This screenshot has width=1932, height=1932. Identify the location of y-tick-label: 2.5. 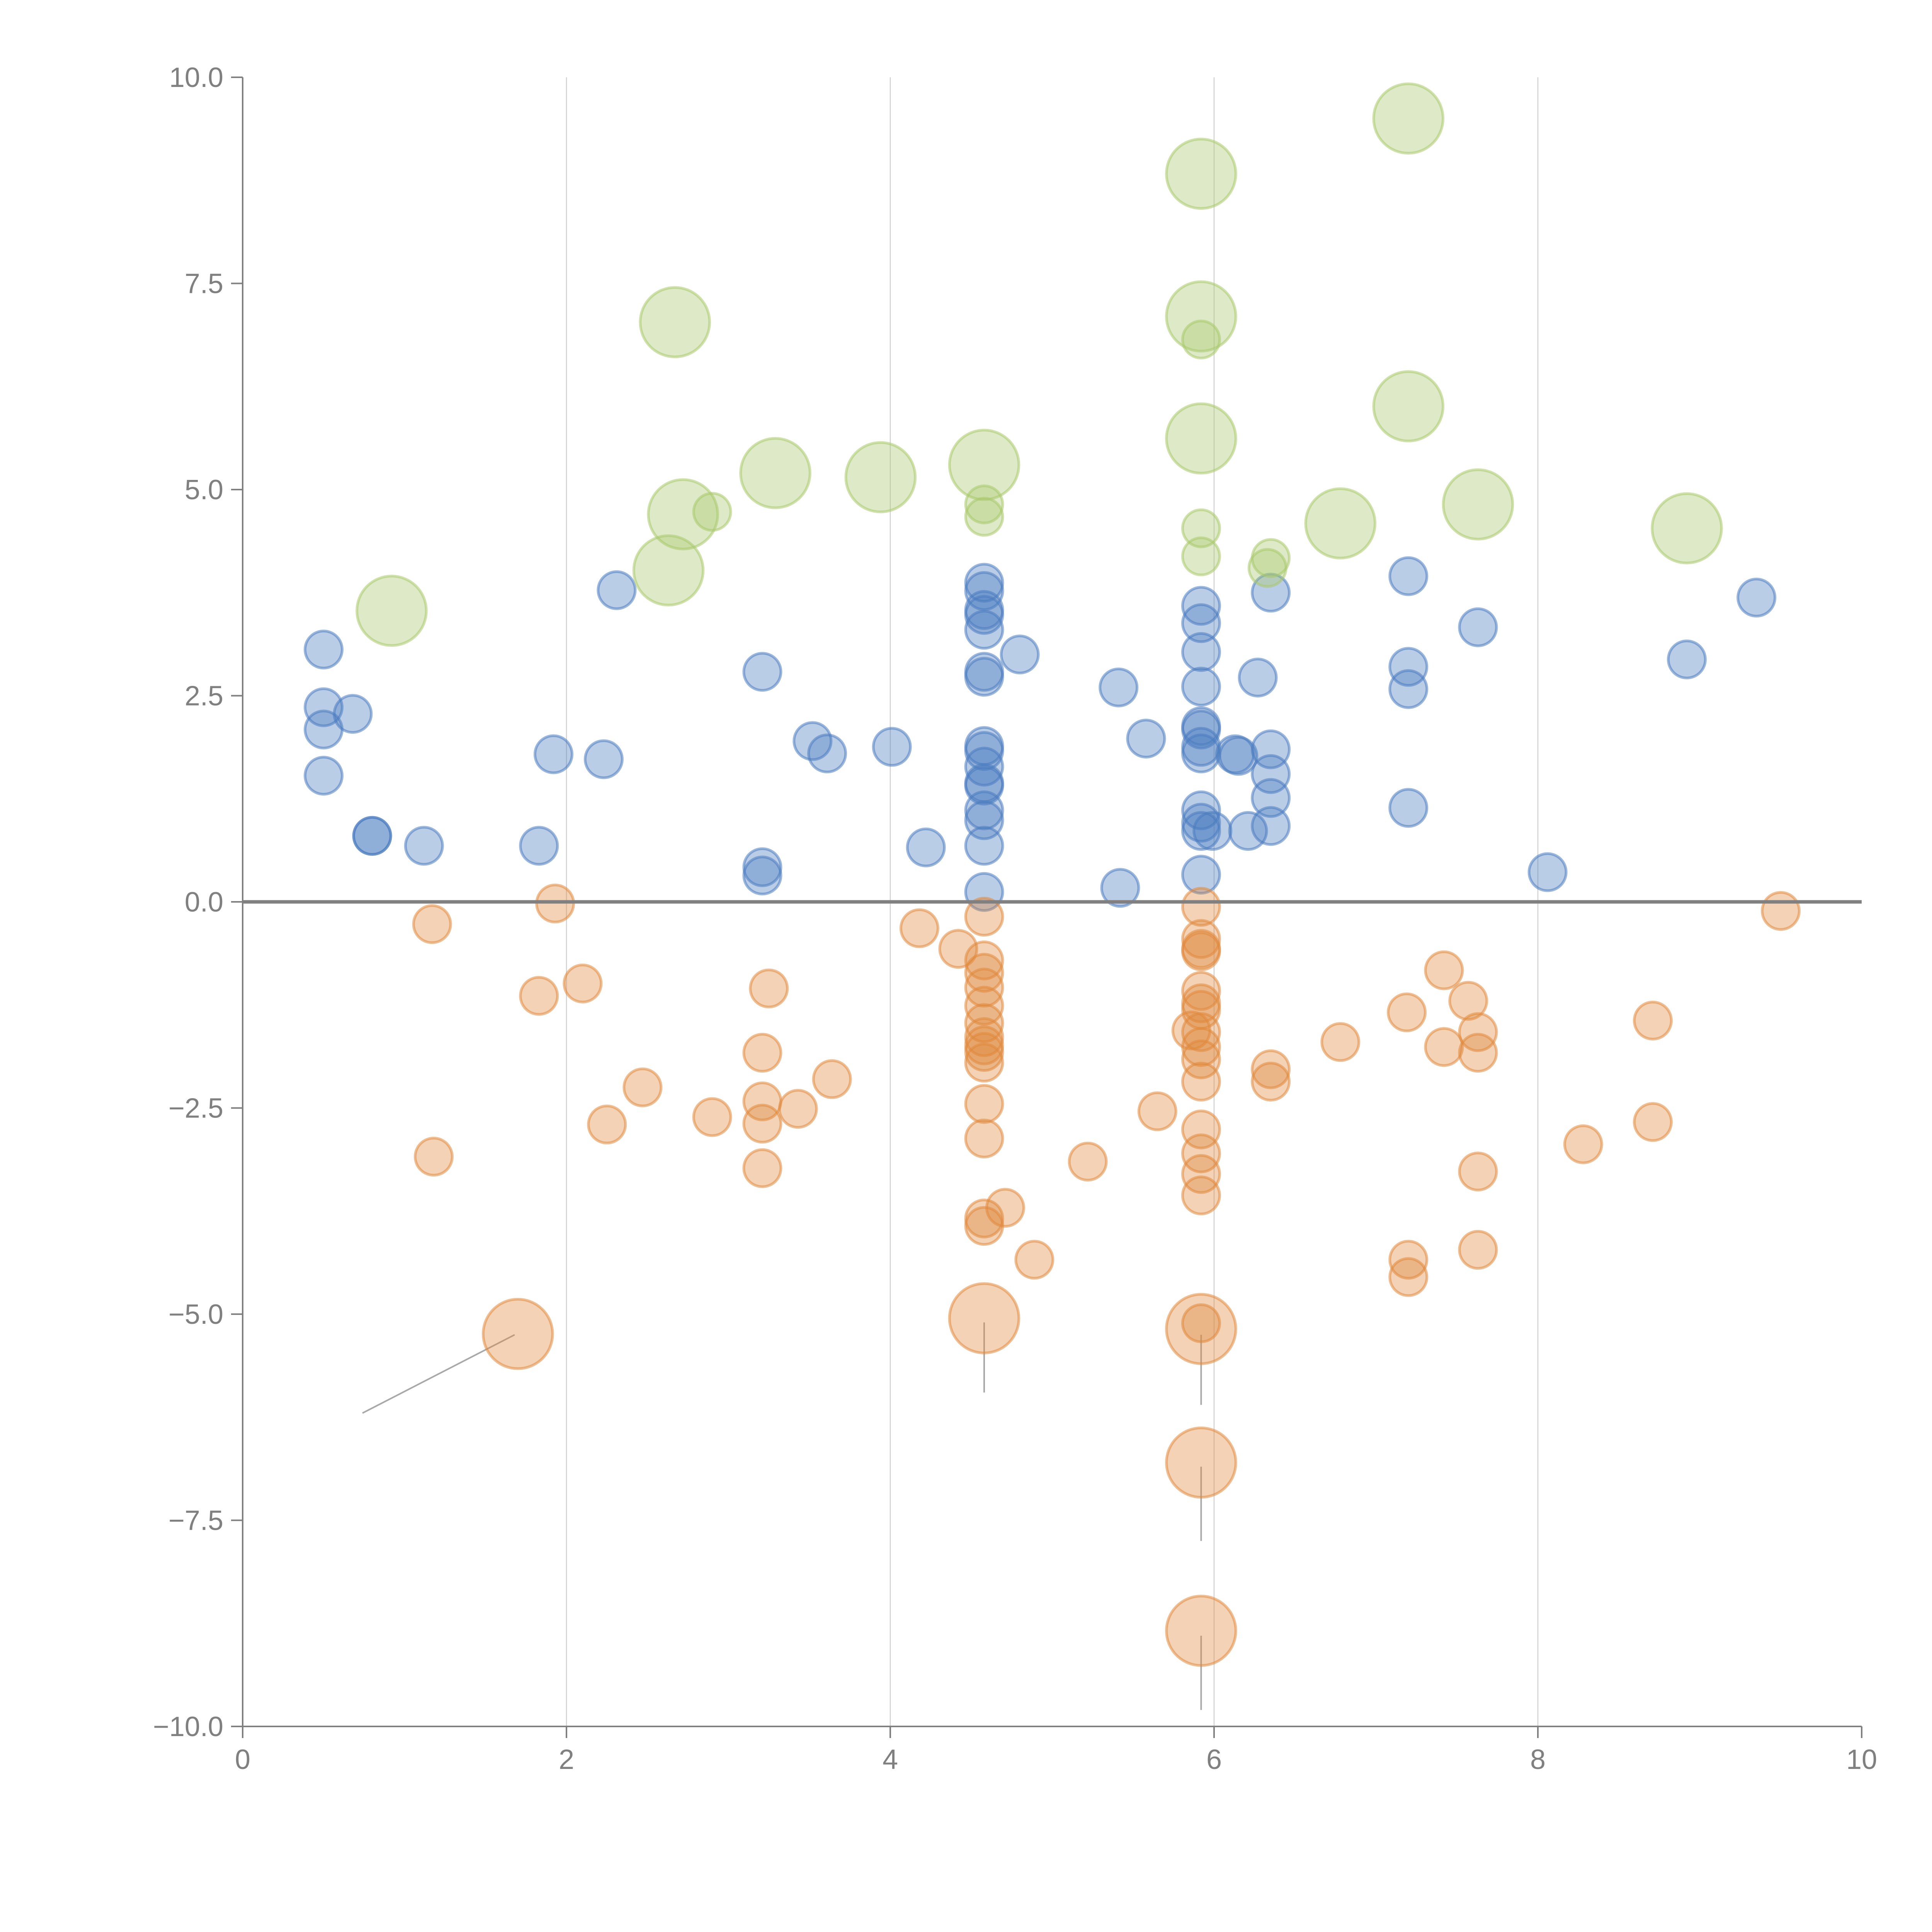
(204, 696).